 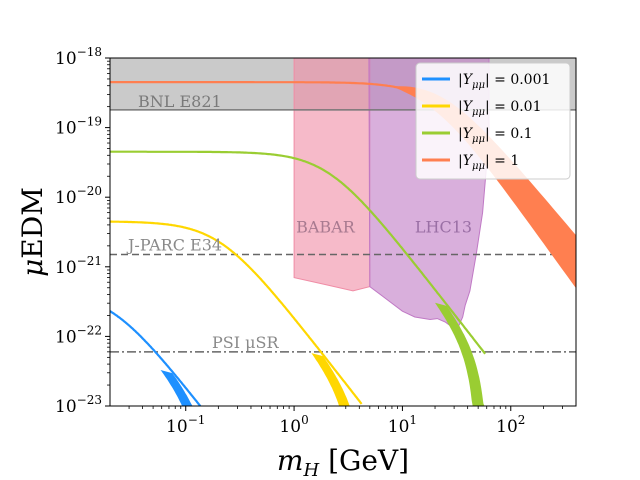 What do you see at coordinates (402, 425) in the screenshot?
I see `x-tick-label: 10¹` at bounding box center [402, 425].